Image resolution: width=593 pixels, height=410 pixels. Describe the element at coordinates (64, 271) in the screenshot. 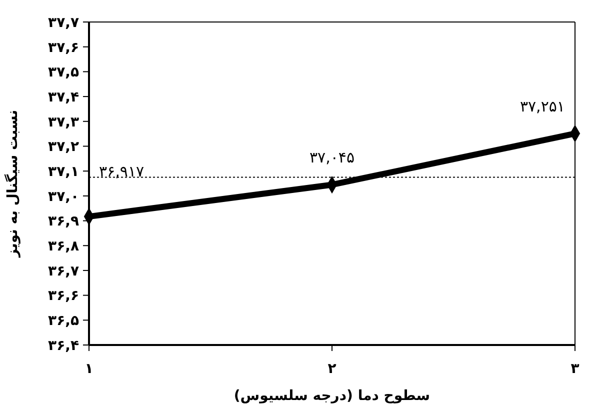

I see `y-tick-label: ۳۶,۷` at that location.